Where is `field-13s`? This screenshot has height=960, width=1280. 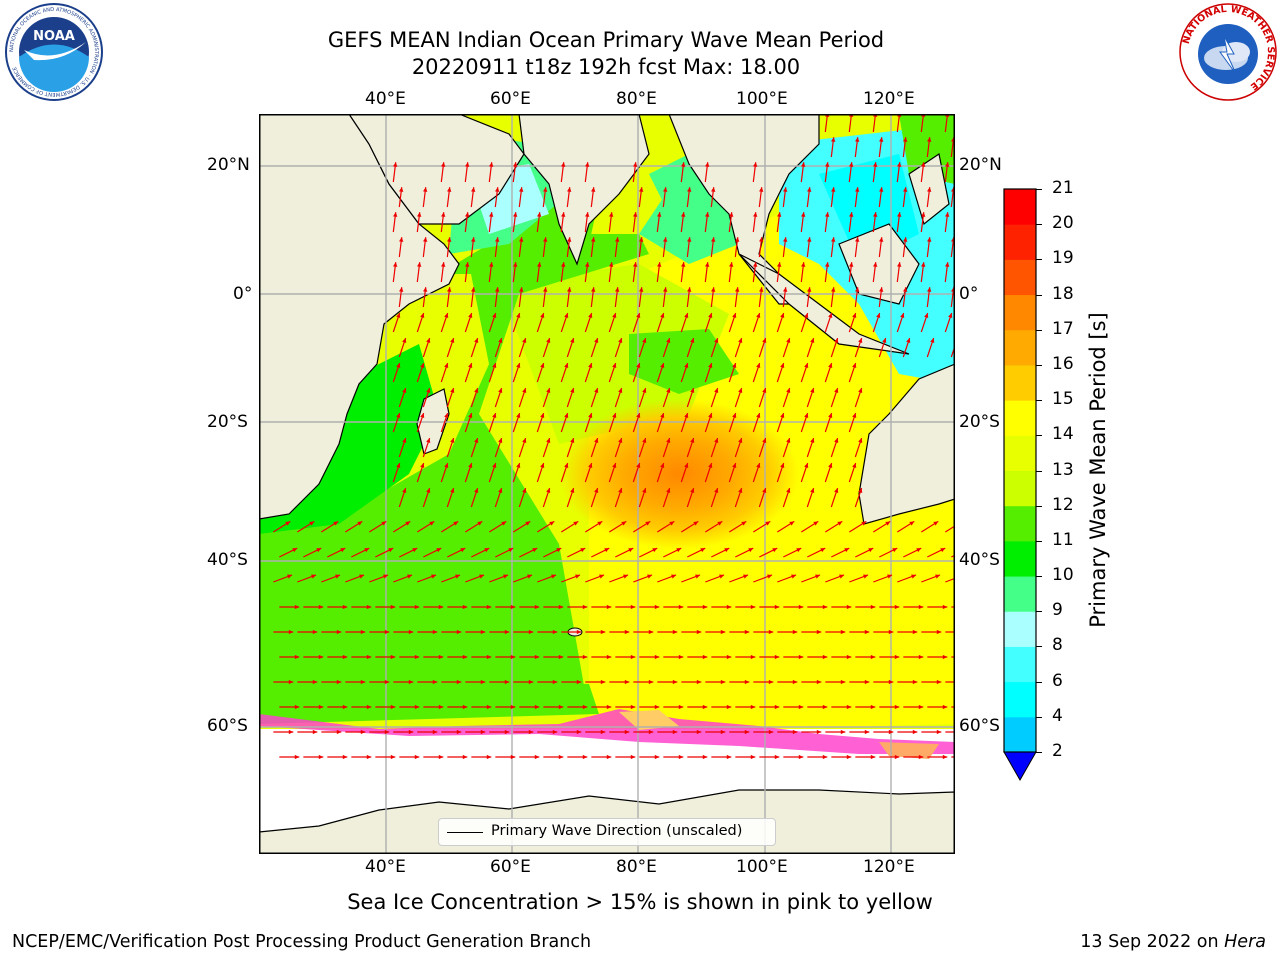
field-13s is located at coordinates (614, 354).